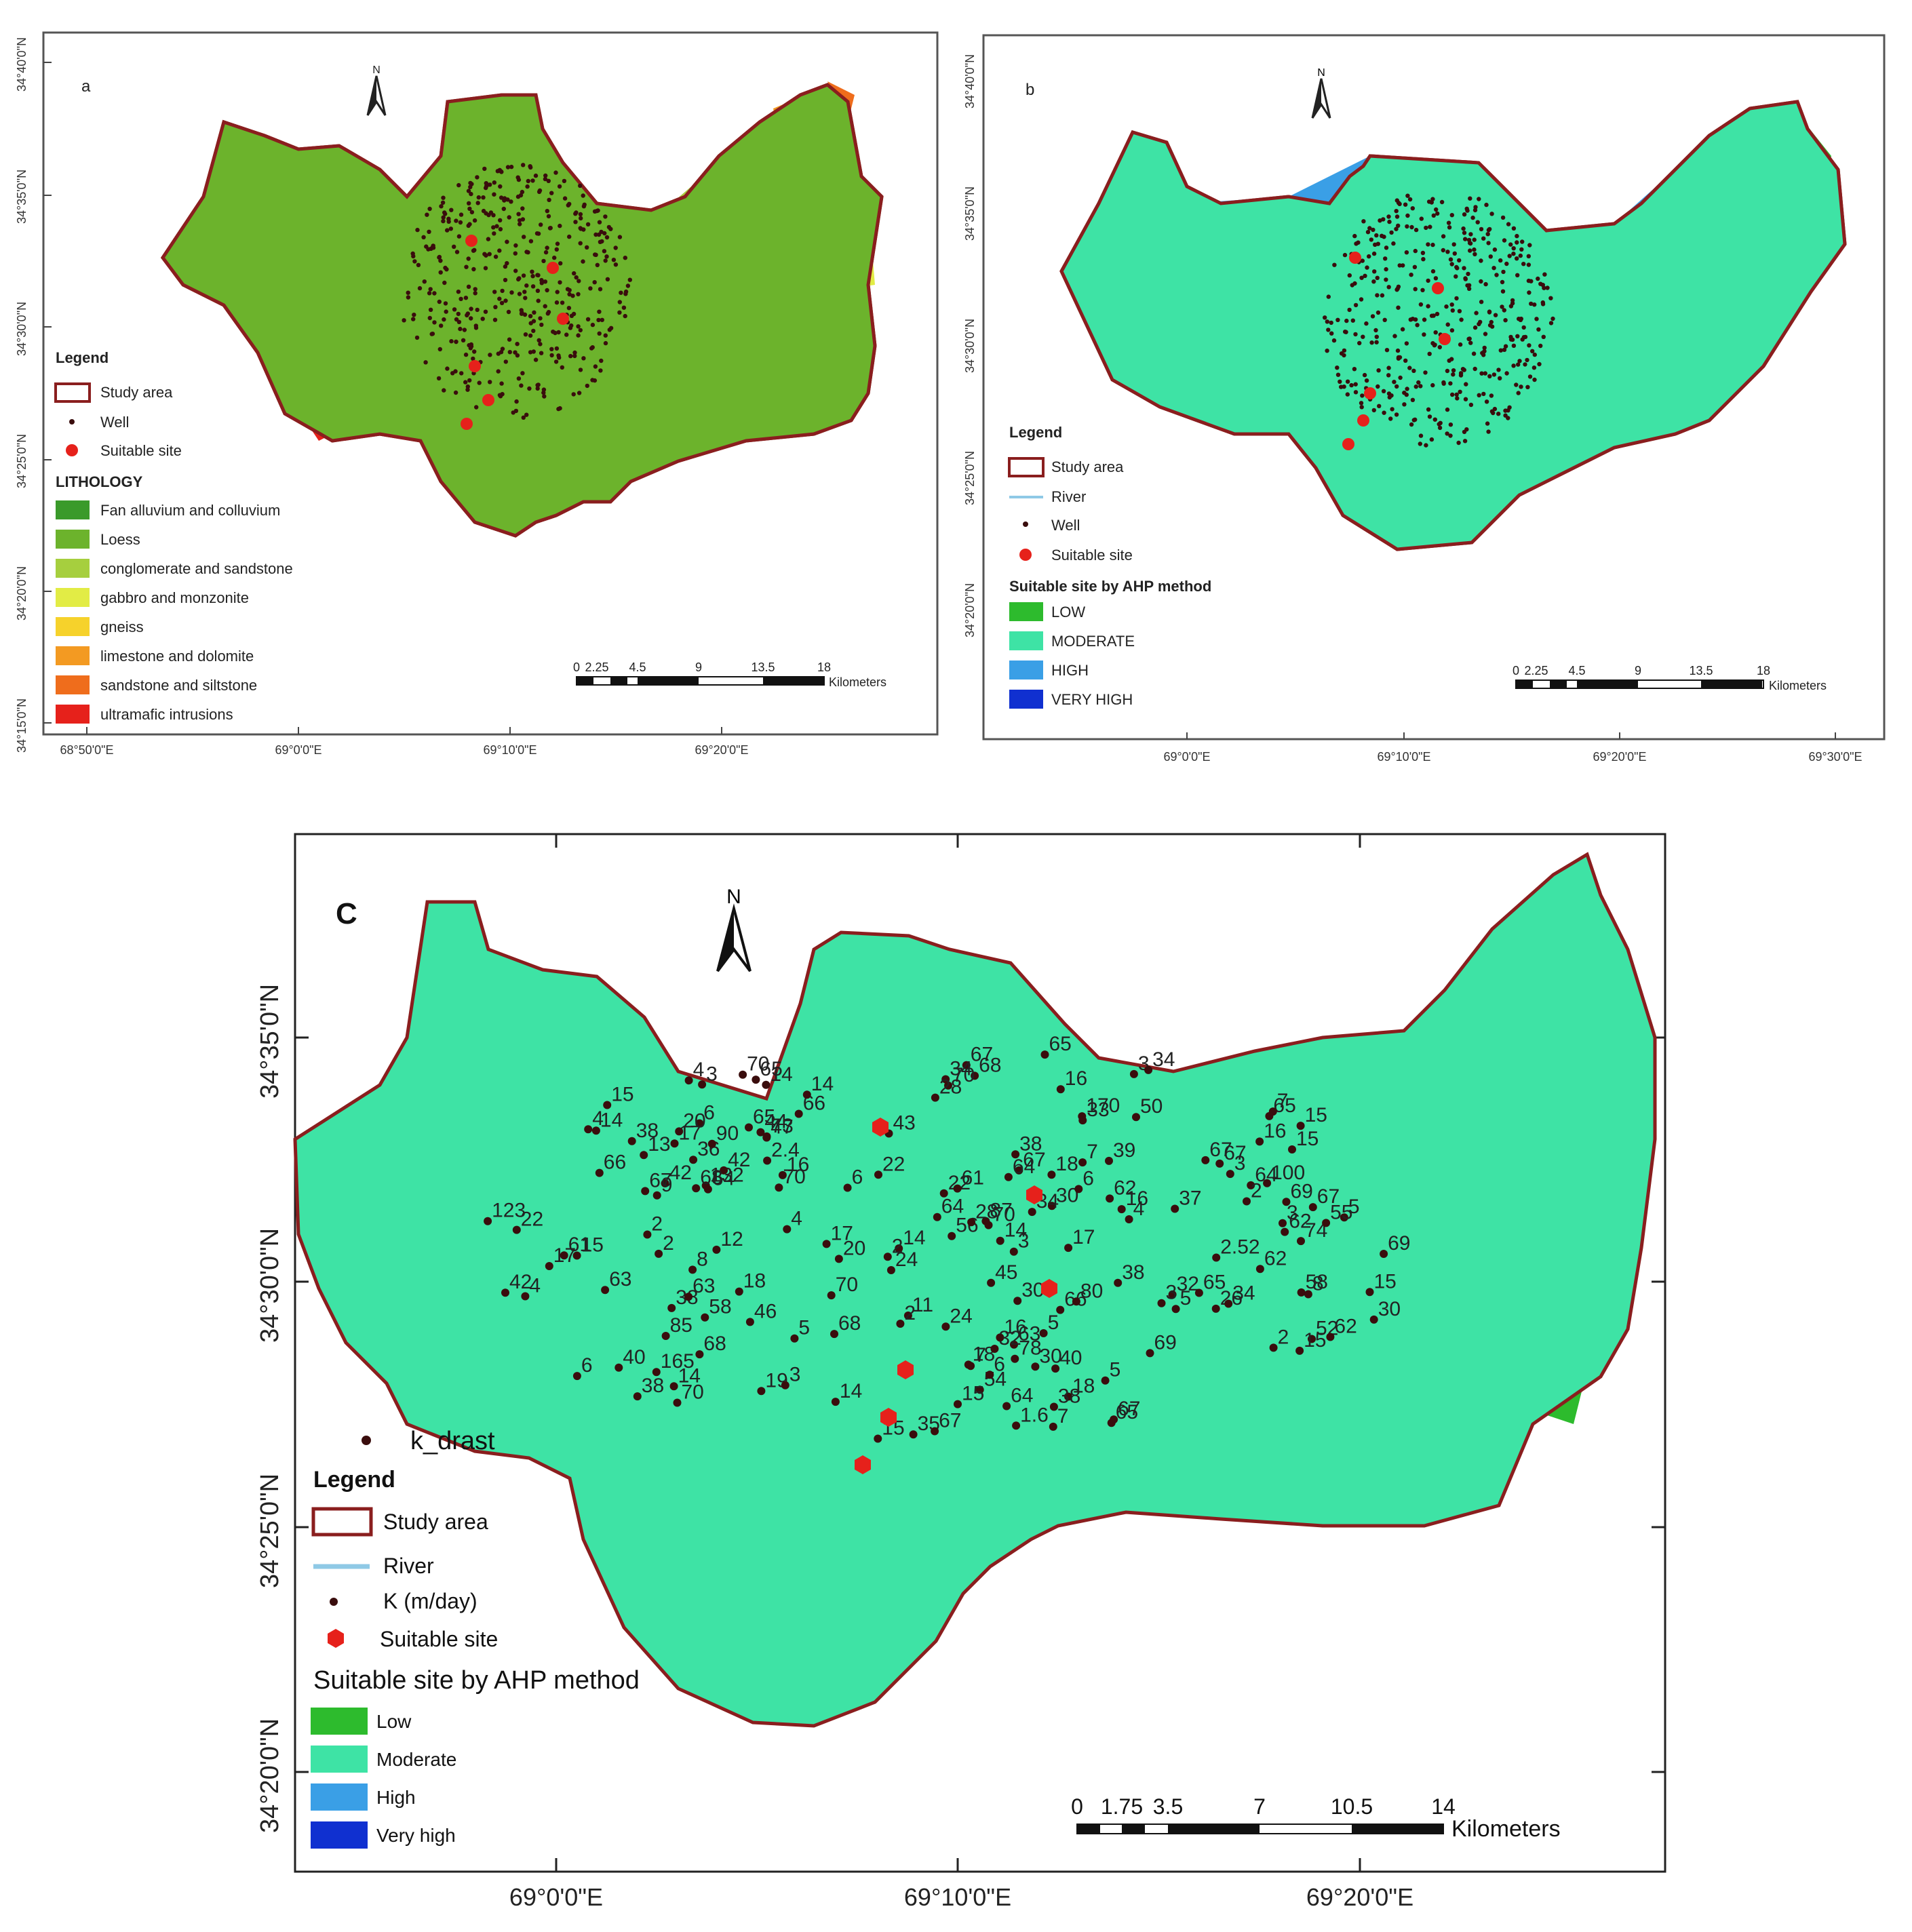 This screenshot has width=1912, height=1932. Describe the element at coordinates (1216, 1151) in the screenshot. I see `k-point: 67` at that location.